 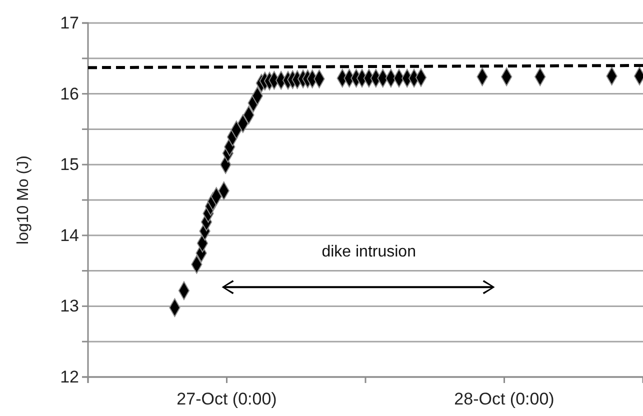 I want to click on y-tick-label: 12, so click(x=69, y=376).